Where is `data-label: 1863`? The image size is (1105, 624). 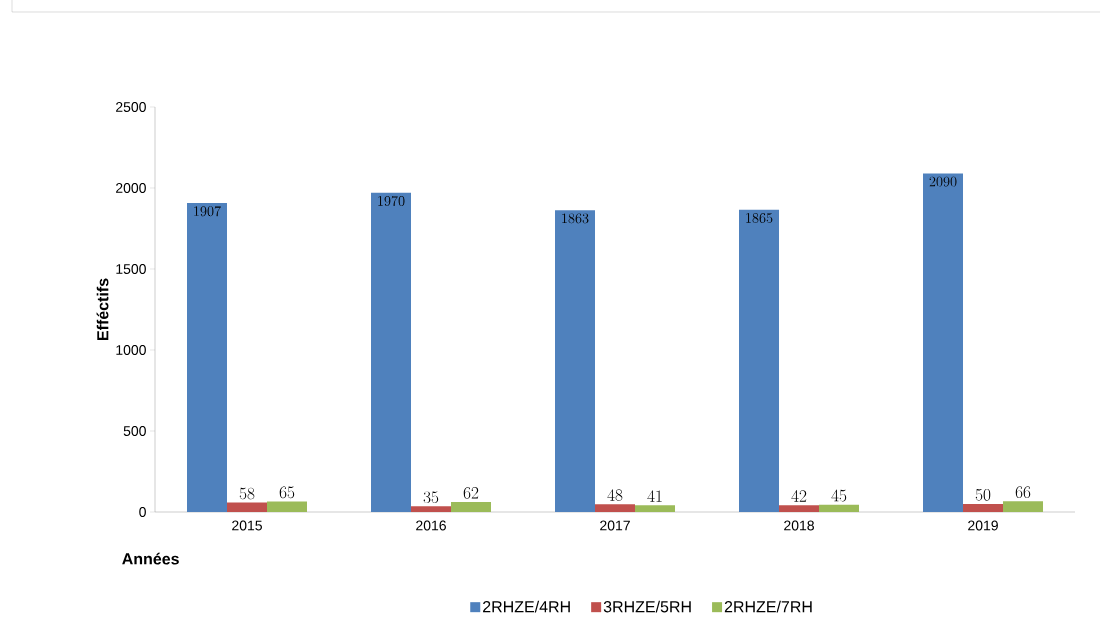
data-label: 1863 is located at coordinates (575, 218).